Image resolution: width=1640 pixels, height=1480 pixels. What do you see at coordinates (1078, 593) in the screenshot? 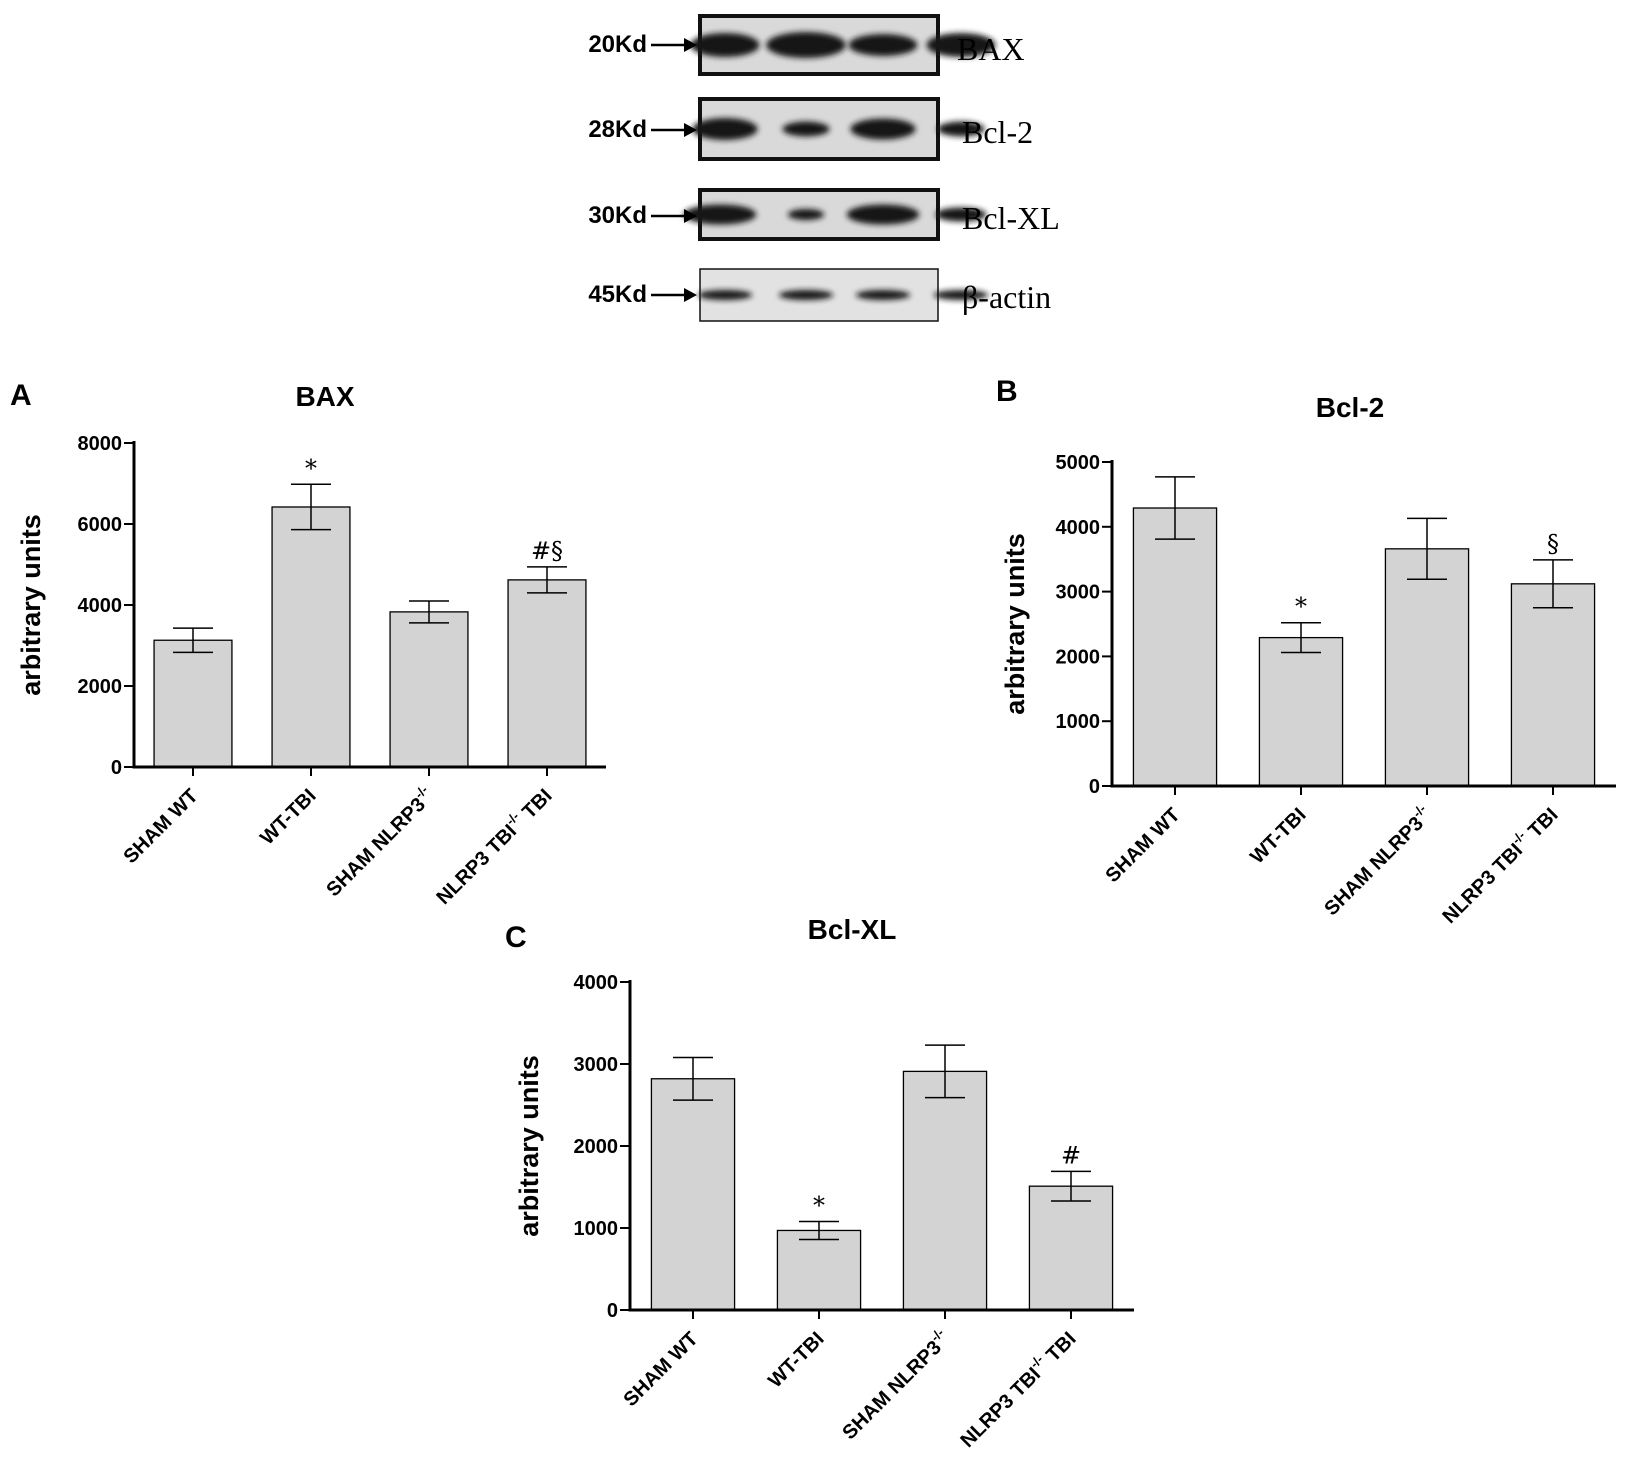
I see `y-tick-label: 3000` at bounding box center [1078, 593].